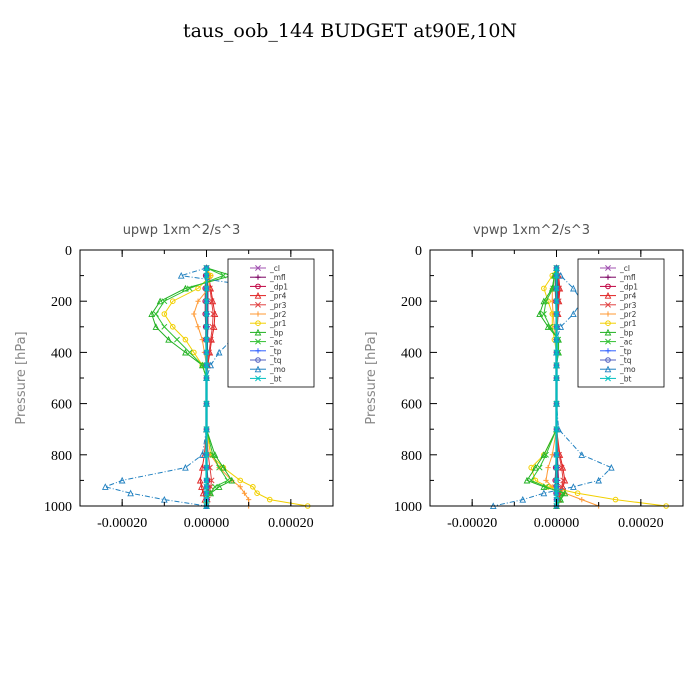 The width and height of the screenshot is (700, 700). Describe the element at coordinates (350, 31) in the screenshot. I see `figure-title: taus_oob_144 BUDGET at90E,10N` at that location.